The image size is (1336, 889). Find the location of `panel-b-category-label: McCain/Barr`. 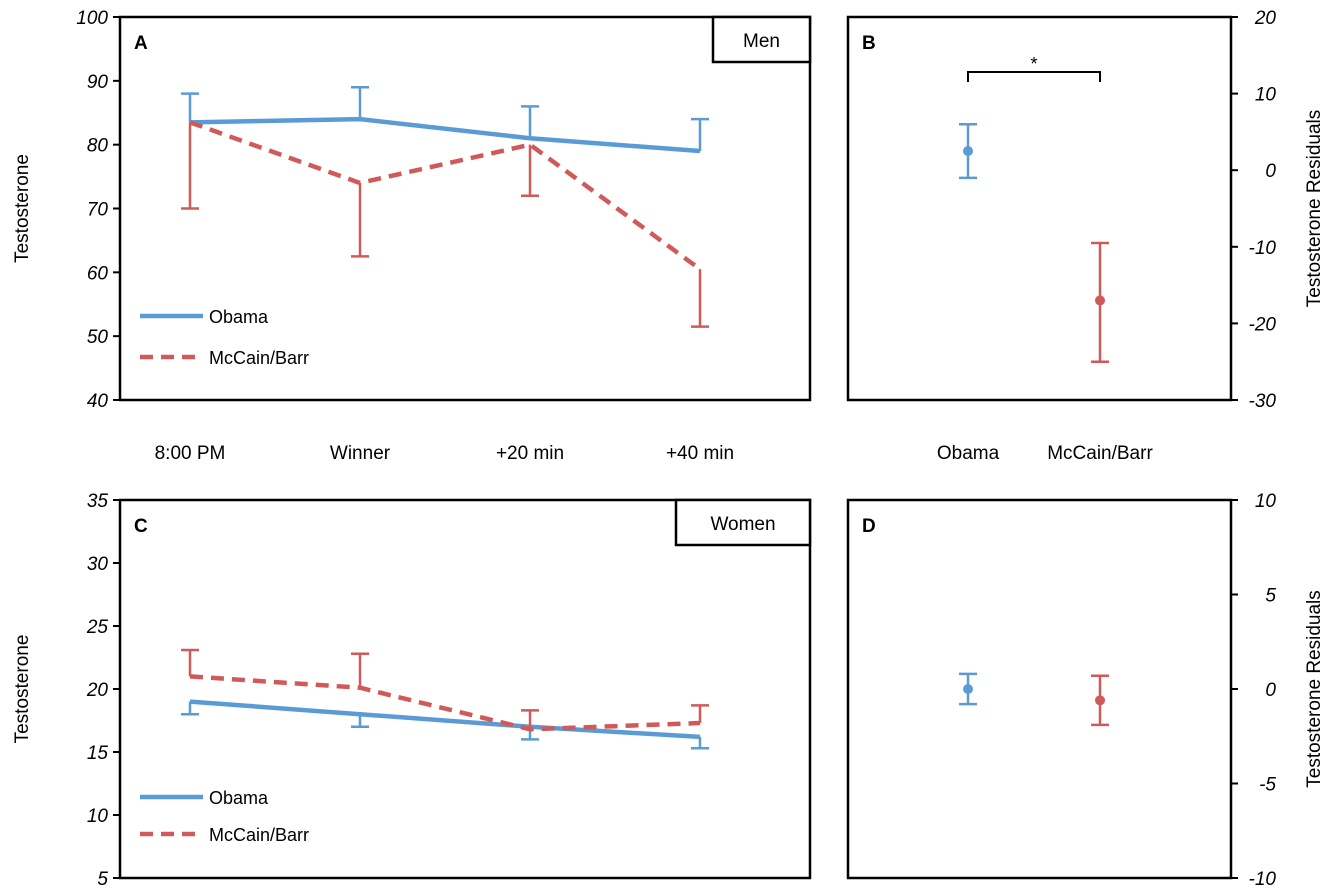

panel-b-category-label: McCain/Barr is located at coordinates (1100, 453).